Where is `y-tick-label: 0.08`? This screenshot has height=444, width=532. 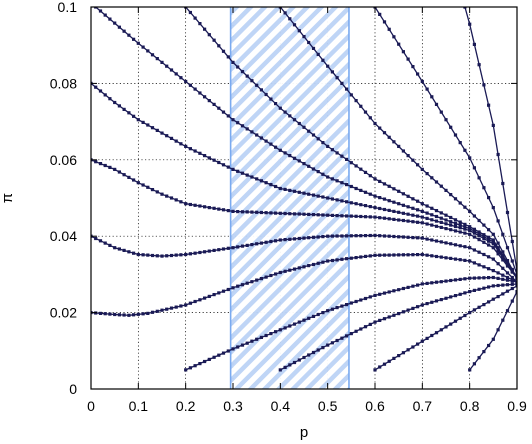 y-tick-label: 0.08 is located at coordinates (63, 83).